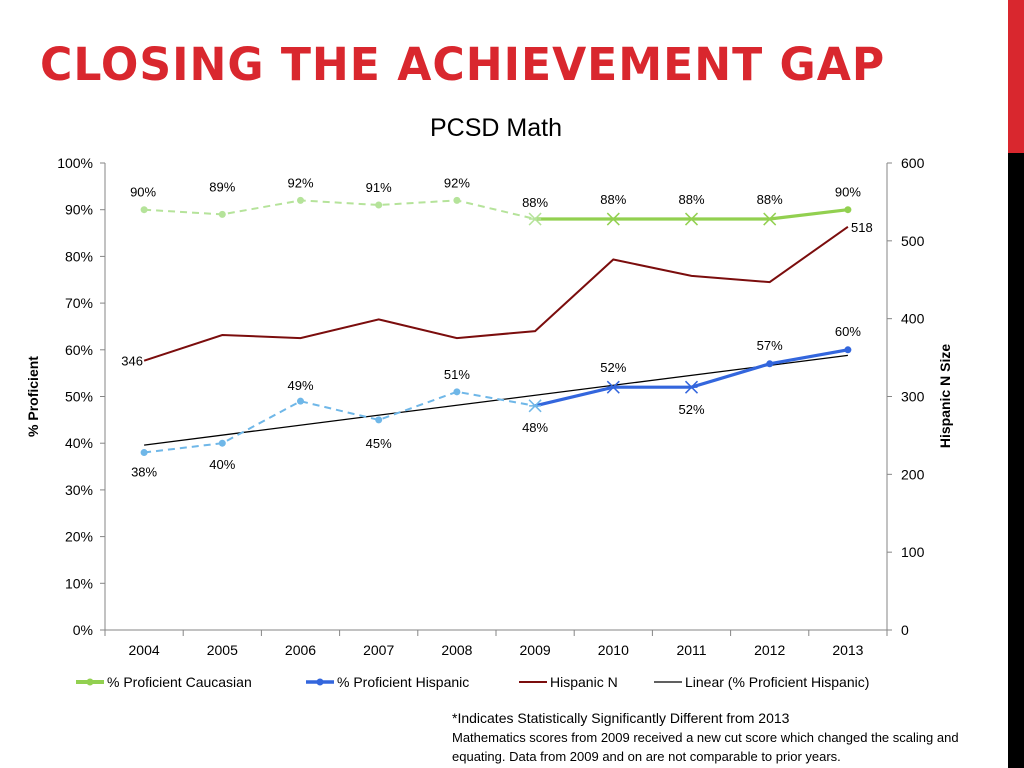 This screenshot has height=768, width=1024. Describe the element at coordinates (79, 537) in the screenshot. I see `y-tick-label: 20%` at that location.